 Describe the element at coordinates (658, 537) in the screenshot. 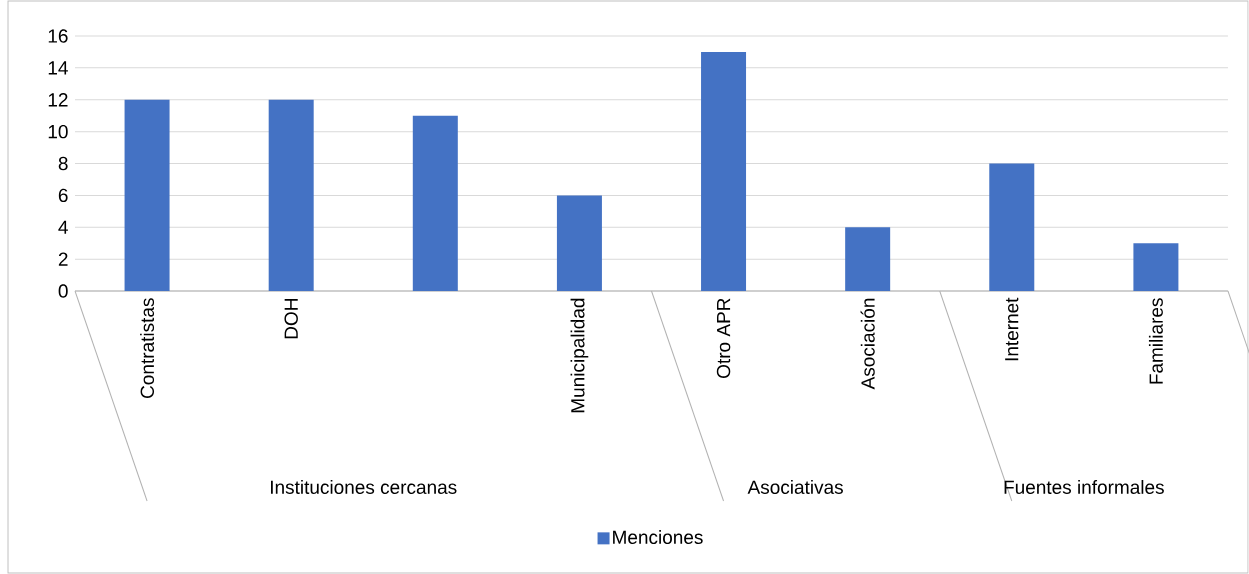

I see `legend-label: Menciones` at that location.